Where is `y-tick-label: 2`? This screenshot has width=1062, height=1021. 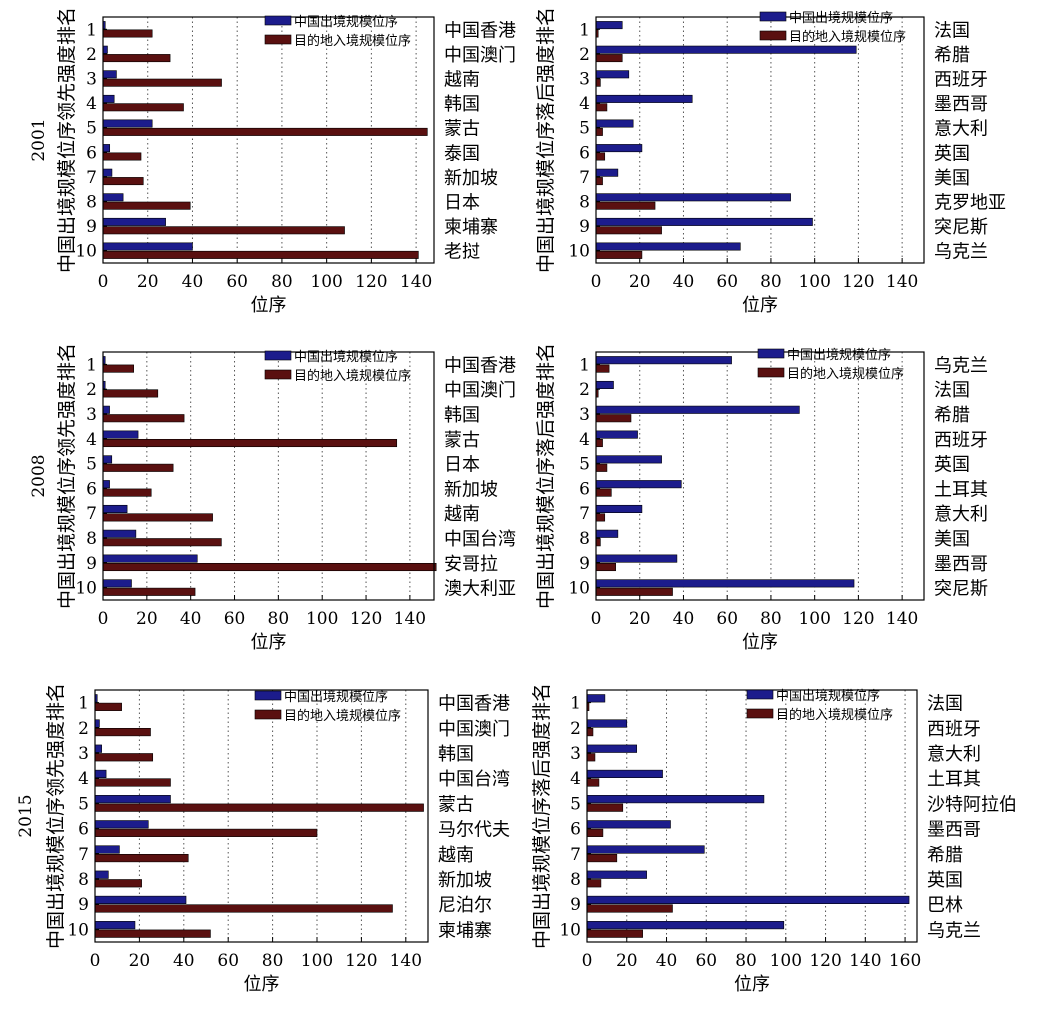
y-tick-label: 2 is located at coordinates (91, 55).